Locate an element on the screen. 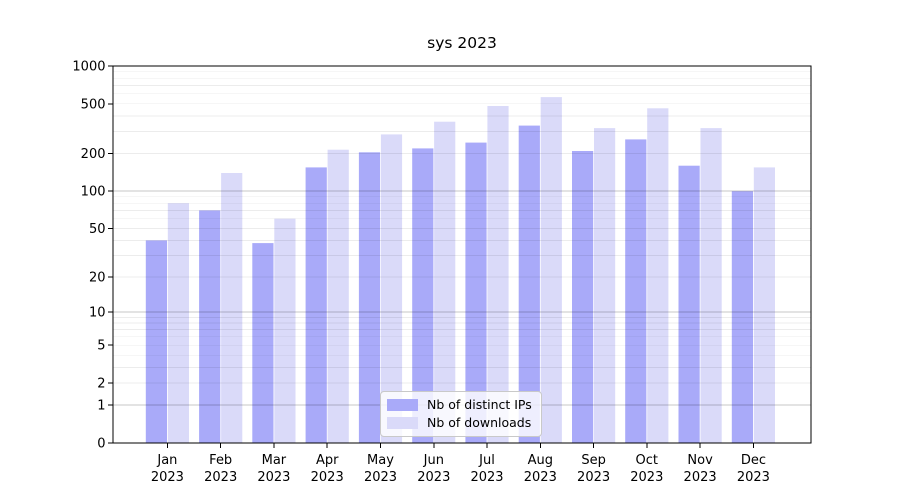 The image size is (900, 500). y-tick-label: 0 is located at coordinates (101, 444).